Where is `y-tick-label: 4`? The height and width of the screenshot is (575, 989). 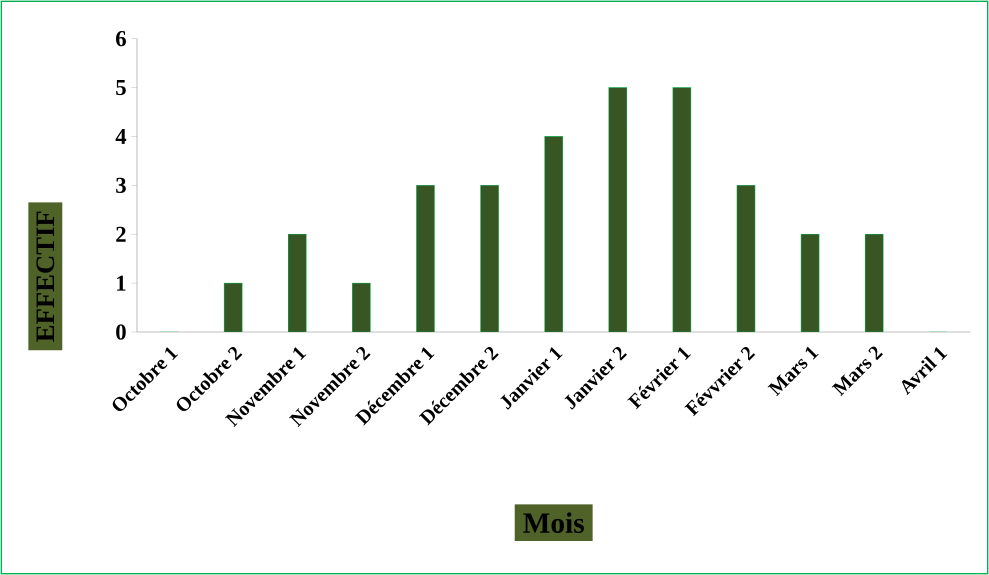 y-tick-label: 4 is located at coordinates (121, 136).